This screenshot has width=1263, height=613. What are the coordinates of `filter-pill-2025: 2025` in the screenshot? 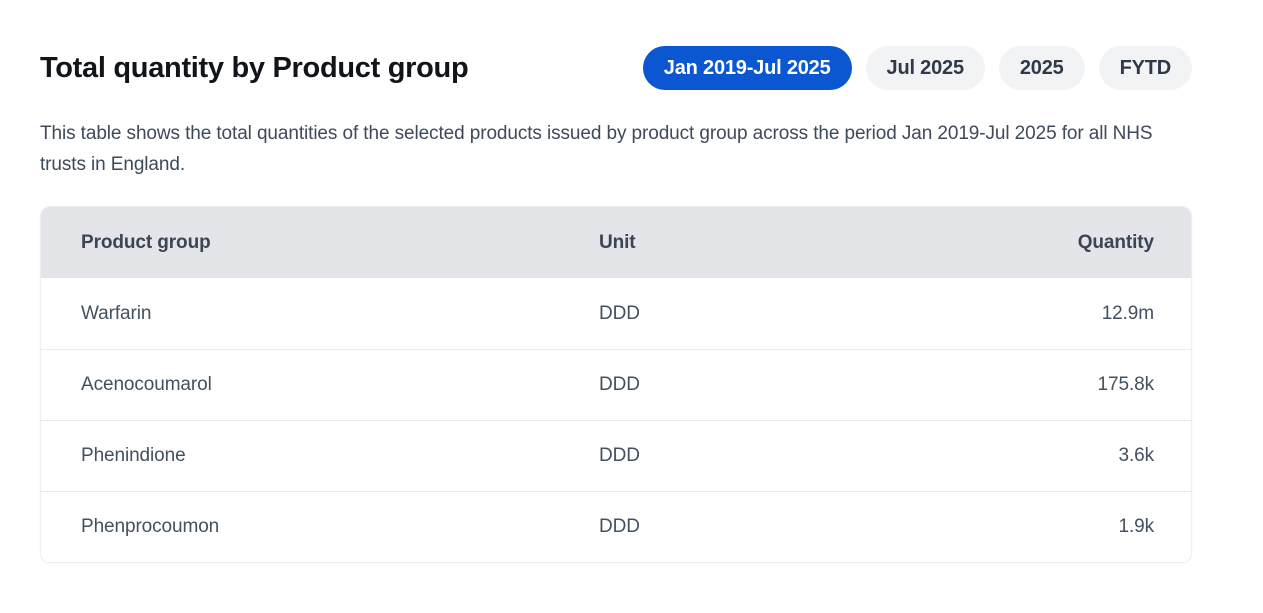 It's located at (1041, 68).